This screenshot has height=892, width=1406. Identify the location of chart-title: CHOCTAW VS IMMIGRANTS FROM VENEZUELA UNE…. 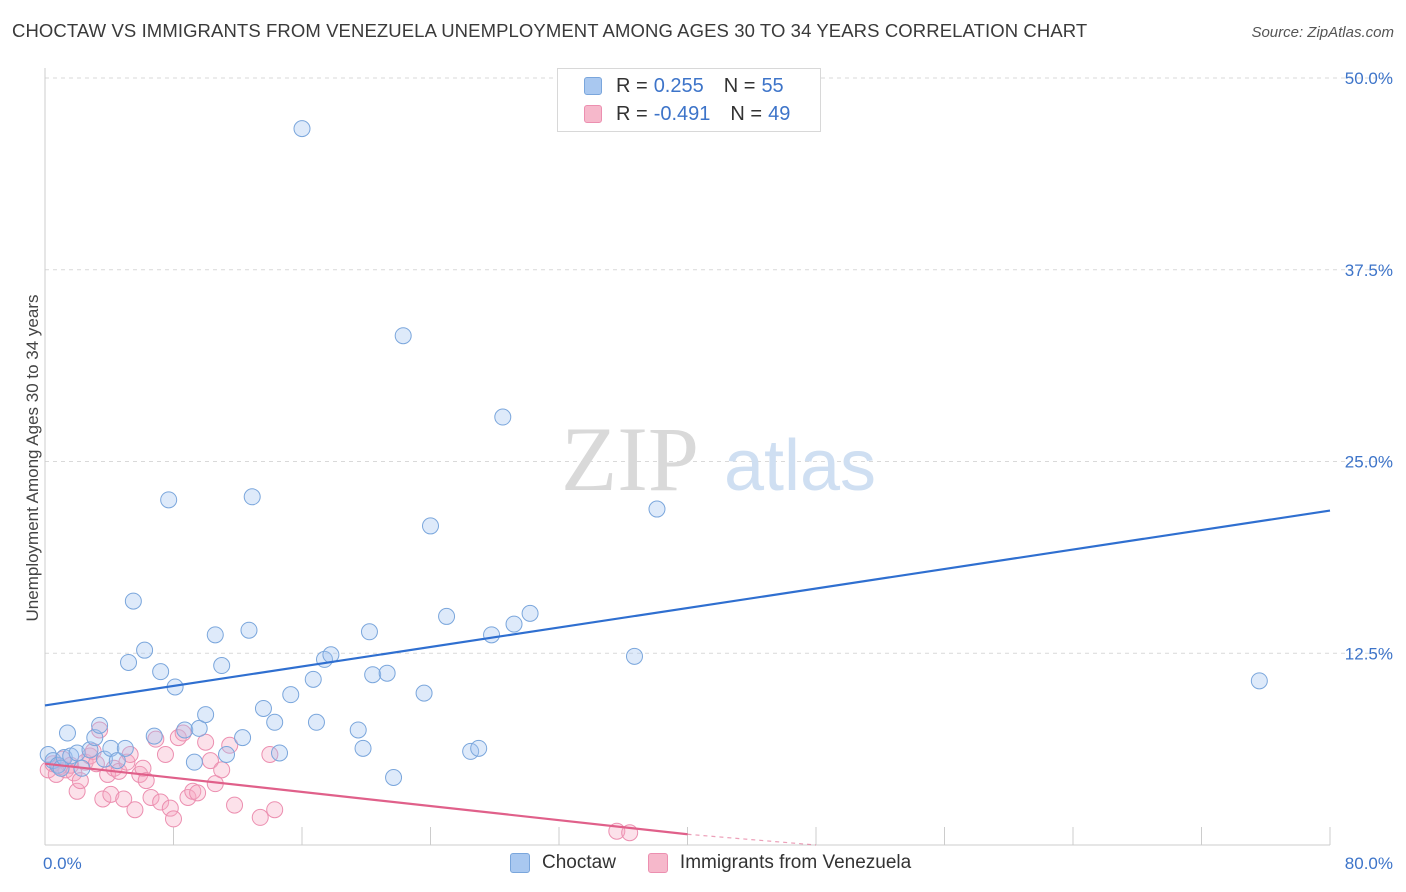
(550, 30).